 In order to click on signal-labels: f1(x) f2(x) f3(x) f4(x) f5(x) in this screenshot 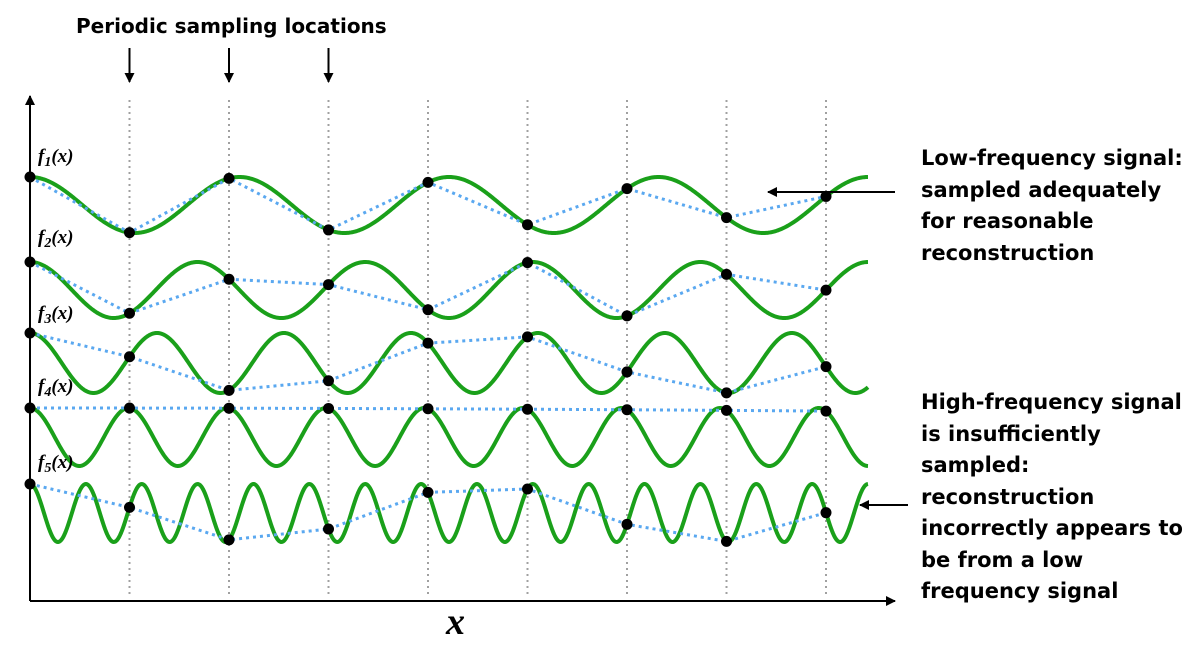, I will do `click(55, 311)`.